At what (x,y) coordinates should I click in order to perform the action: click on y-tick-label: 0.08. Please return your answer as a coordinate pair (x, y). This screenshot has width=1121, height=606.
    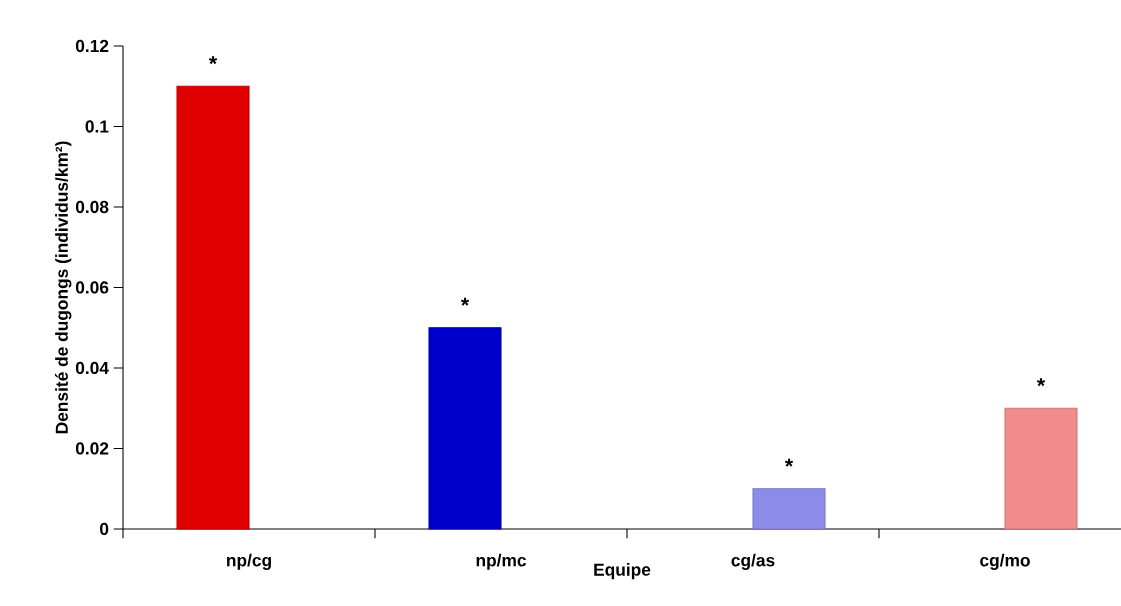
    Looking at the image, I should click on (92, 207).